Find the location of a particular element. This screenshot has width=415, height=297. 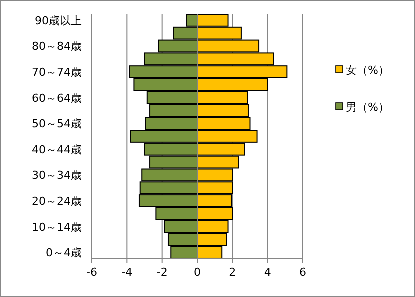

x-tick-label: -4 is located at coordinates (127, 272).